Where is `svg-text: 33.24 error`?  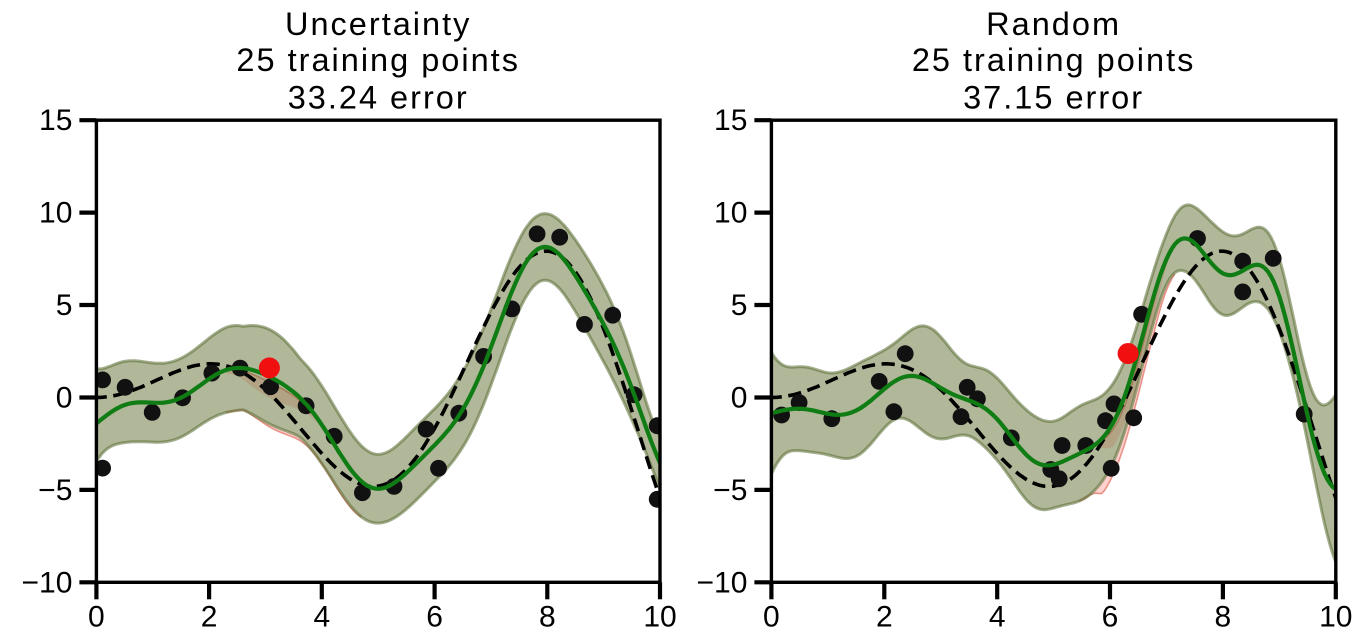 svg-text: 33.24 error is located at coordinates (378, 98).